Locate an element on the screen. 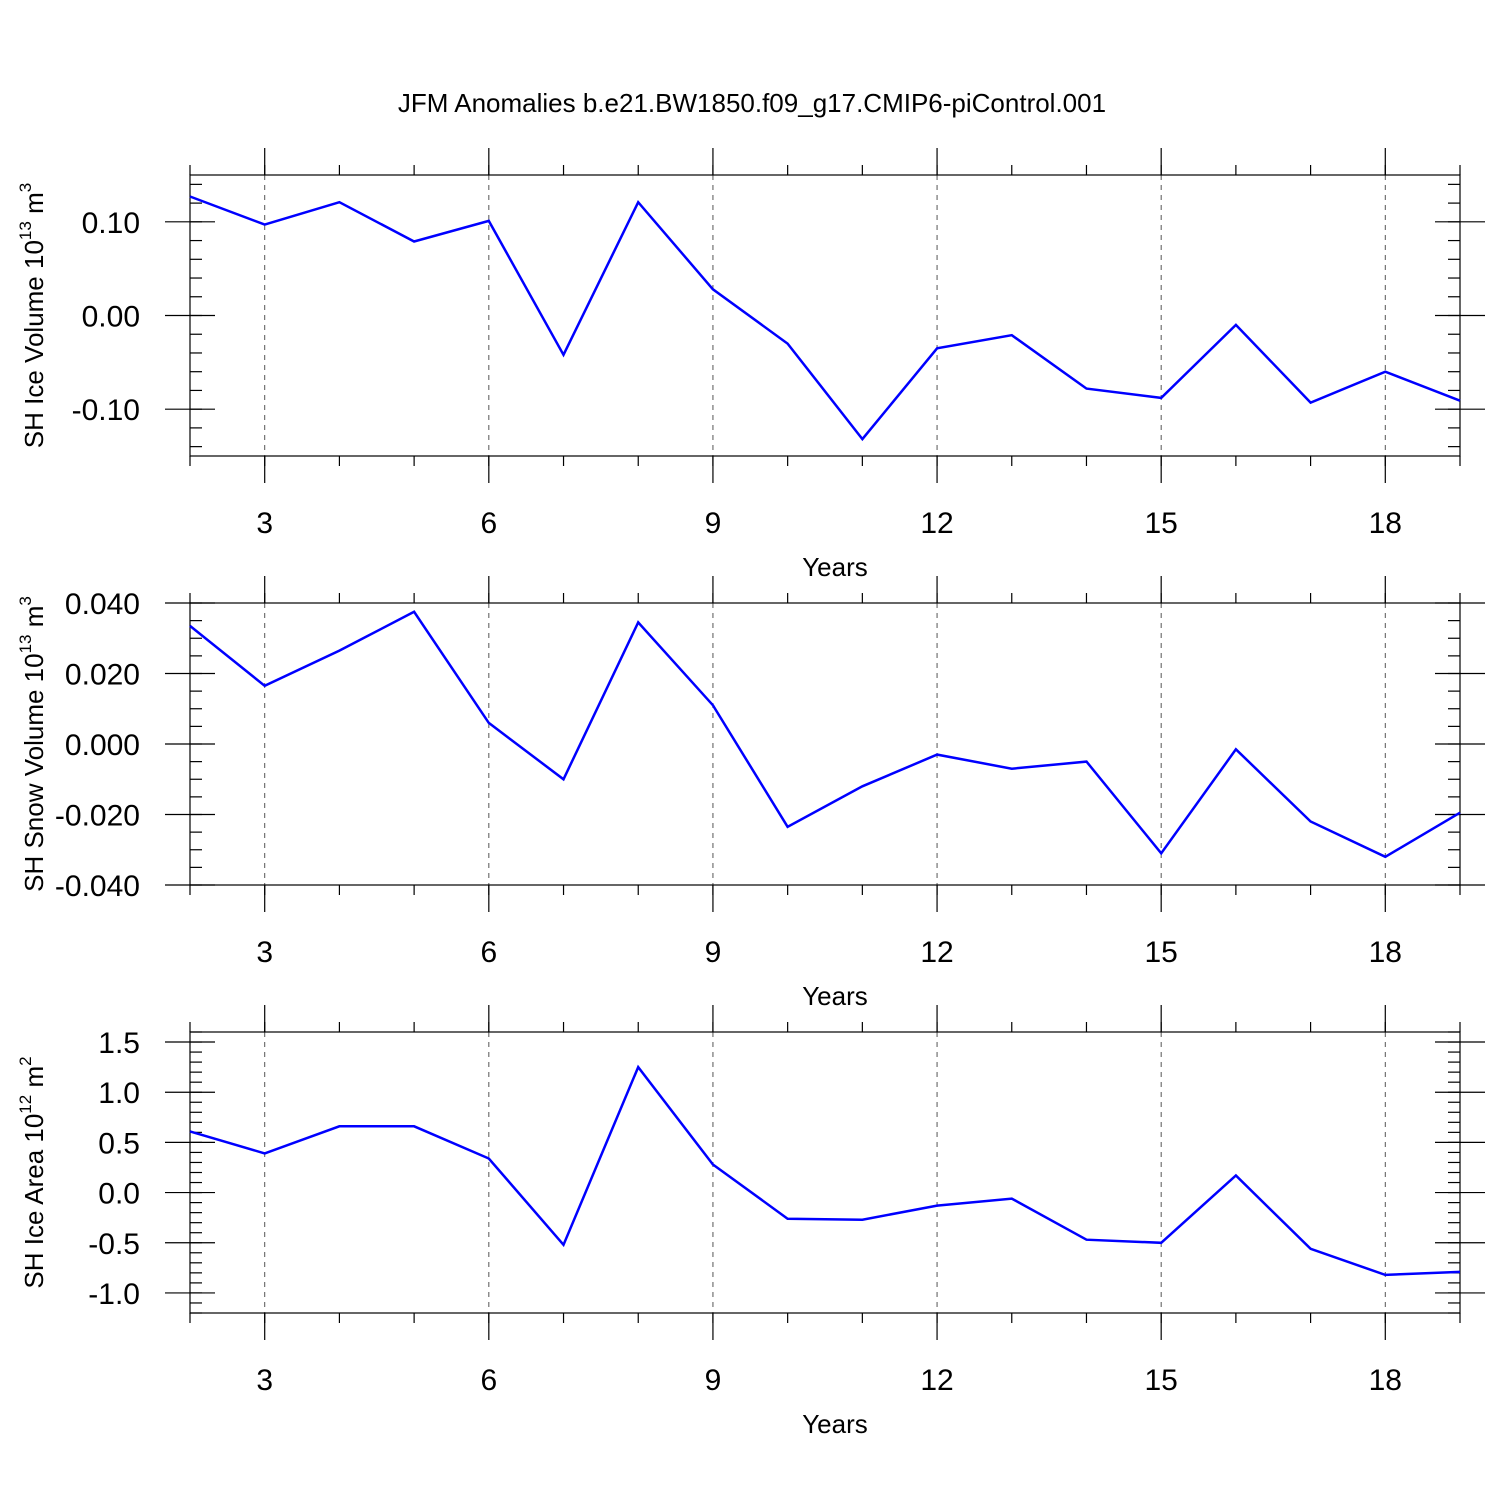  y-tick-label: 0.00 is located at coordinates (111, 317).